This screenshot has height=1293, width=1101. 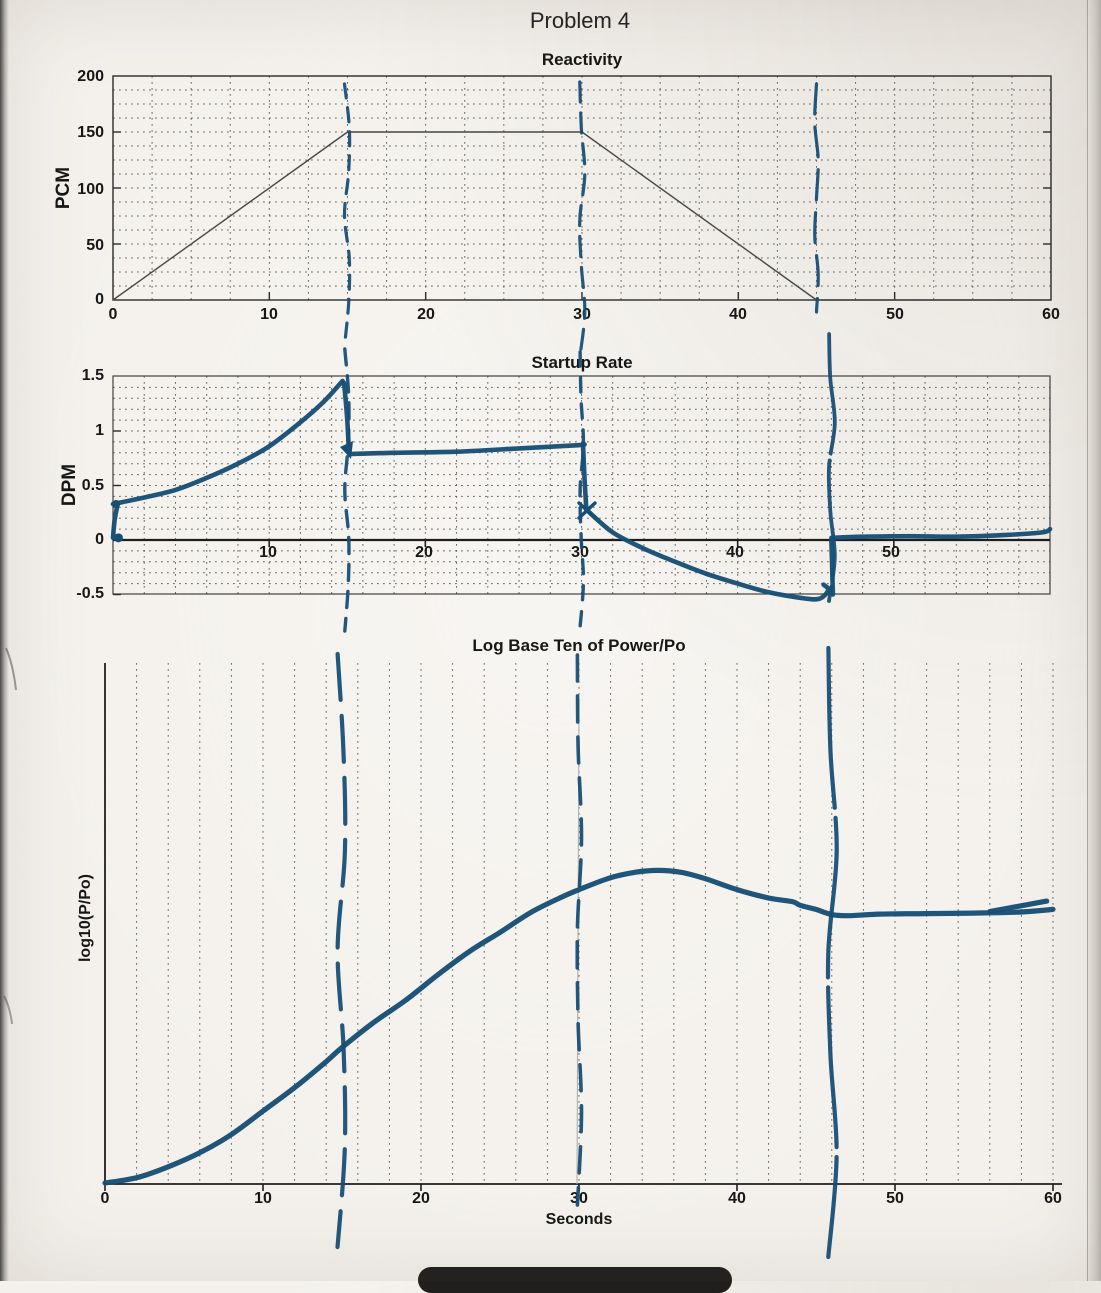 I want to click on ink-origin-dot, so click(x=118, y=538).